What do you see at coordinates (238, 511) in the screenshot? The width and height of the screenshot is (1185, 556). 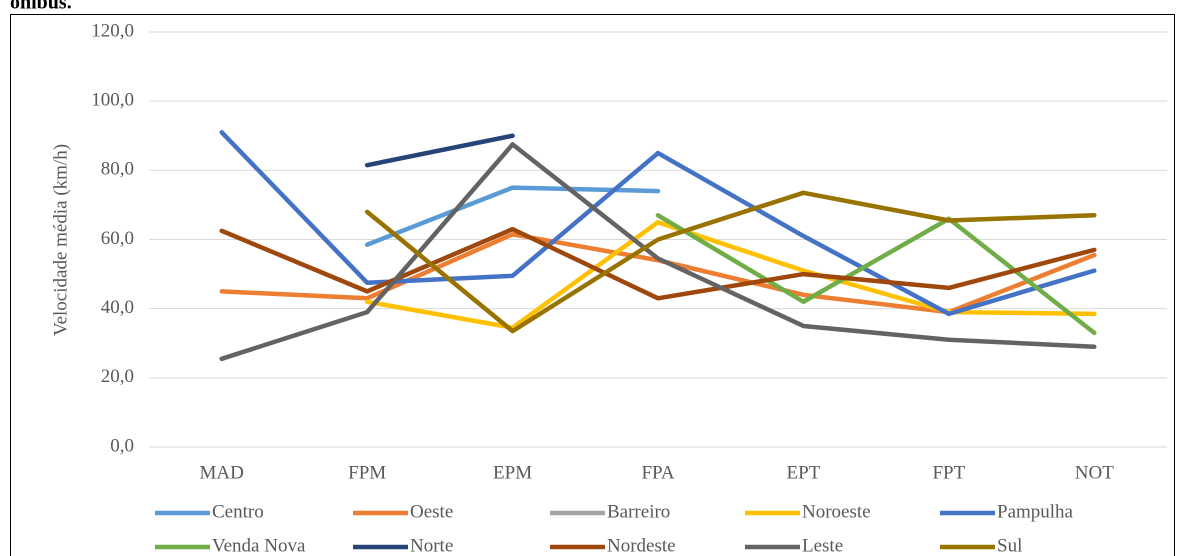 I see `legend-label: Centro` at bounding box center [238, 511].